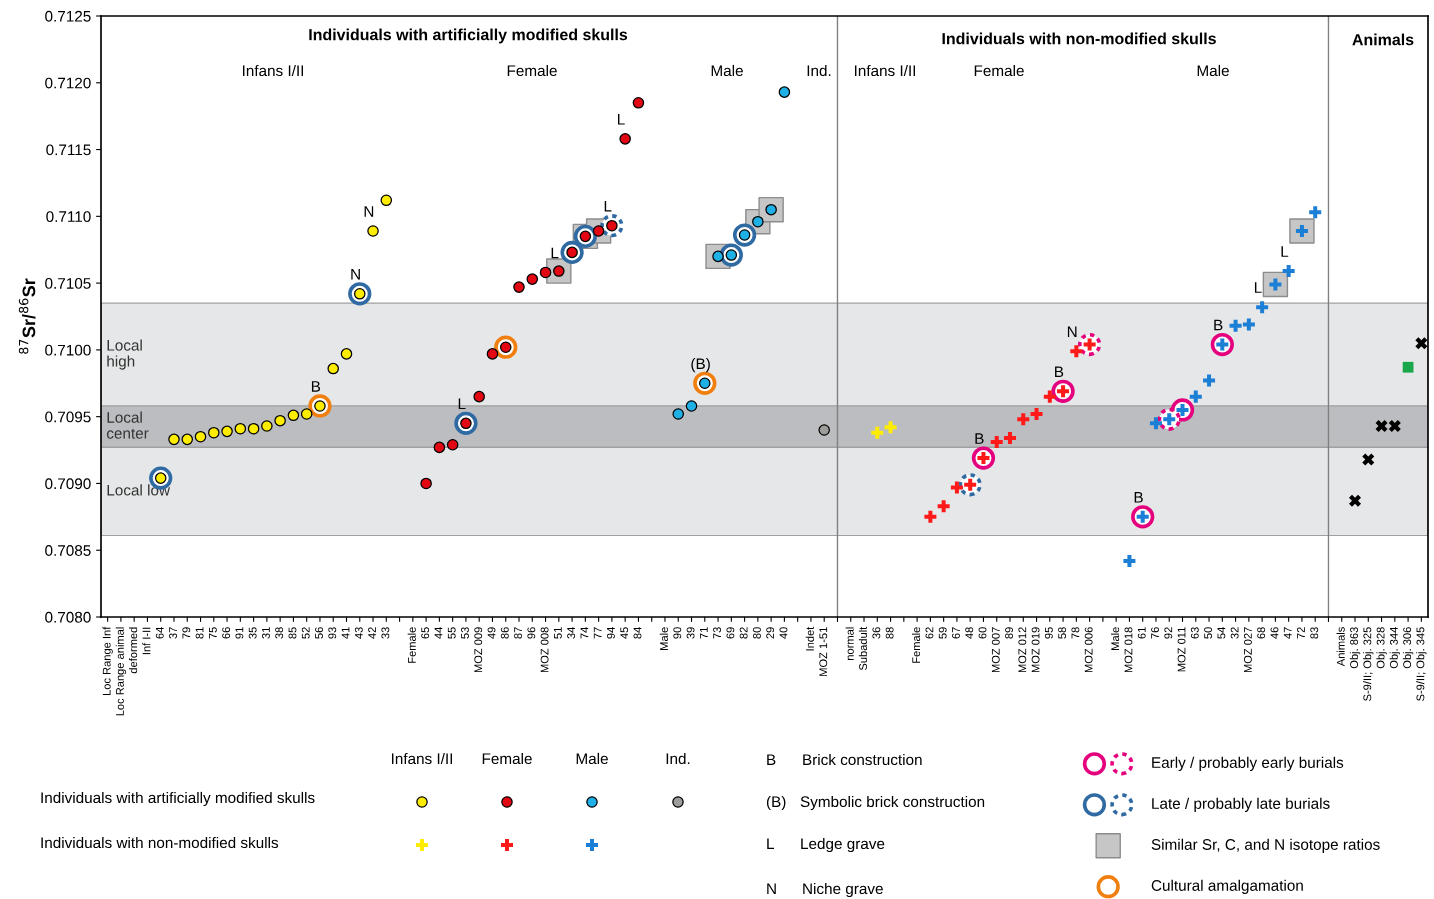  I want to click on x-tick-label: MOZ 012, so click(1022, 650).